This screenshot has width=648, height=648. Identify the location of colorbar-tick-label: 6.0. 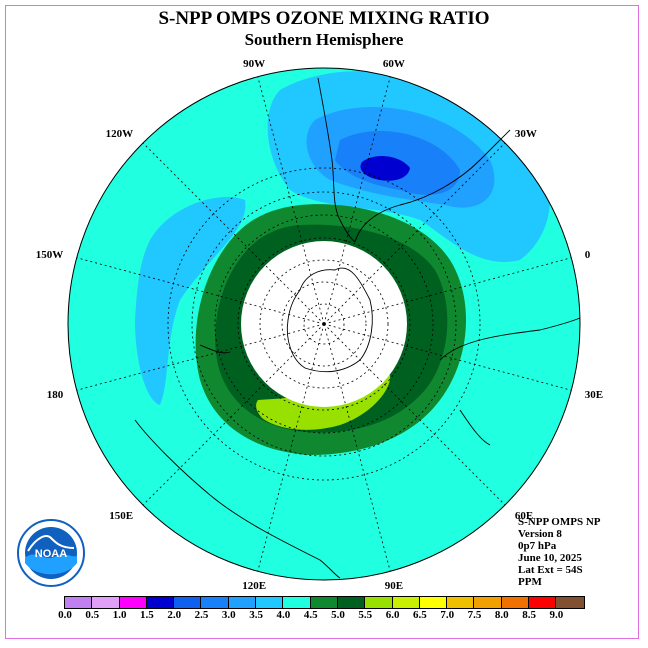
(392, 615).